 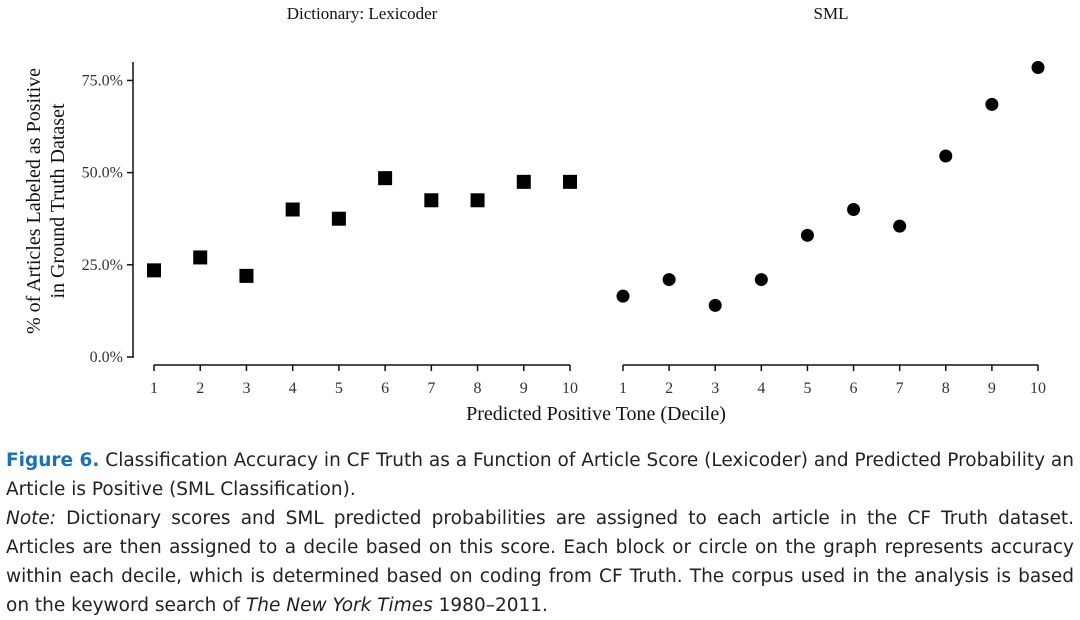 What do you see at coordinates (102, 265) in the screenshot?
I see `y-tick-label: 25.0%` at bounding box center [102, 265].